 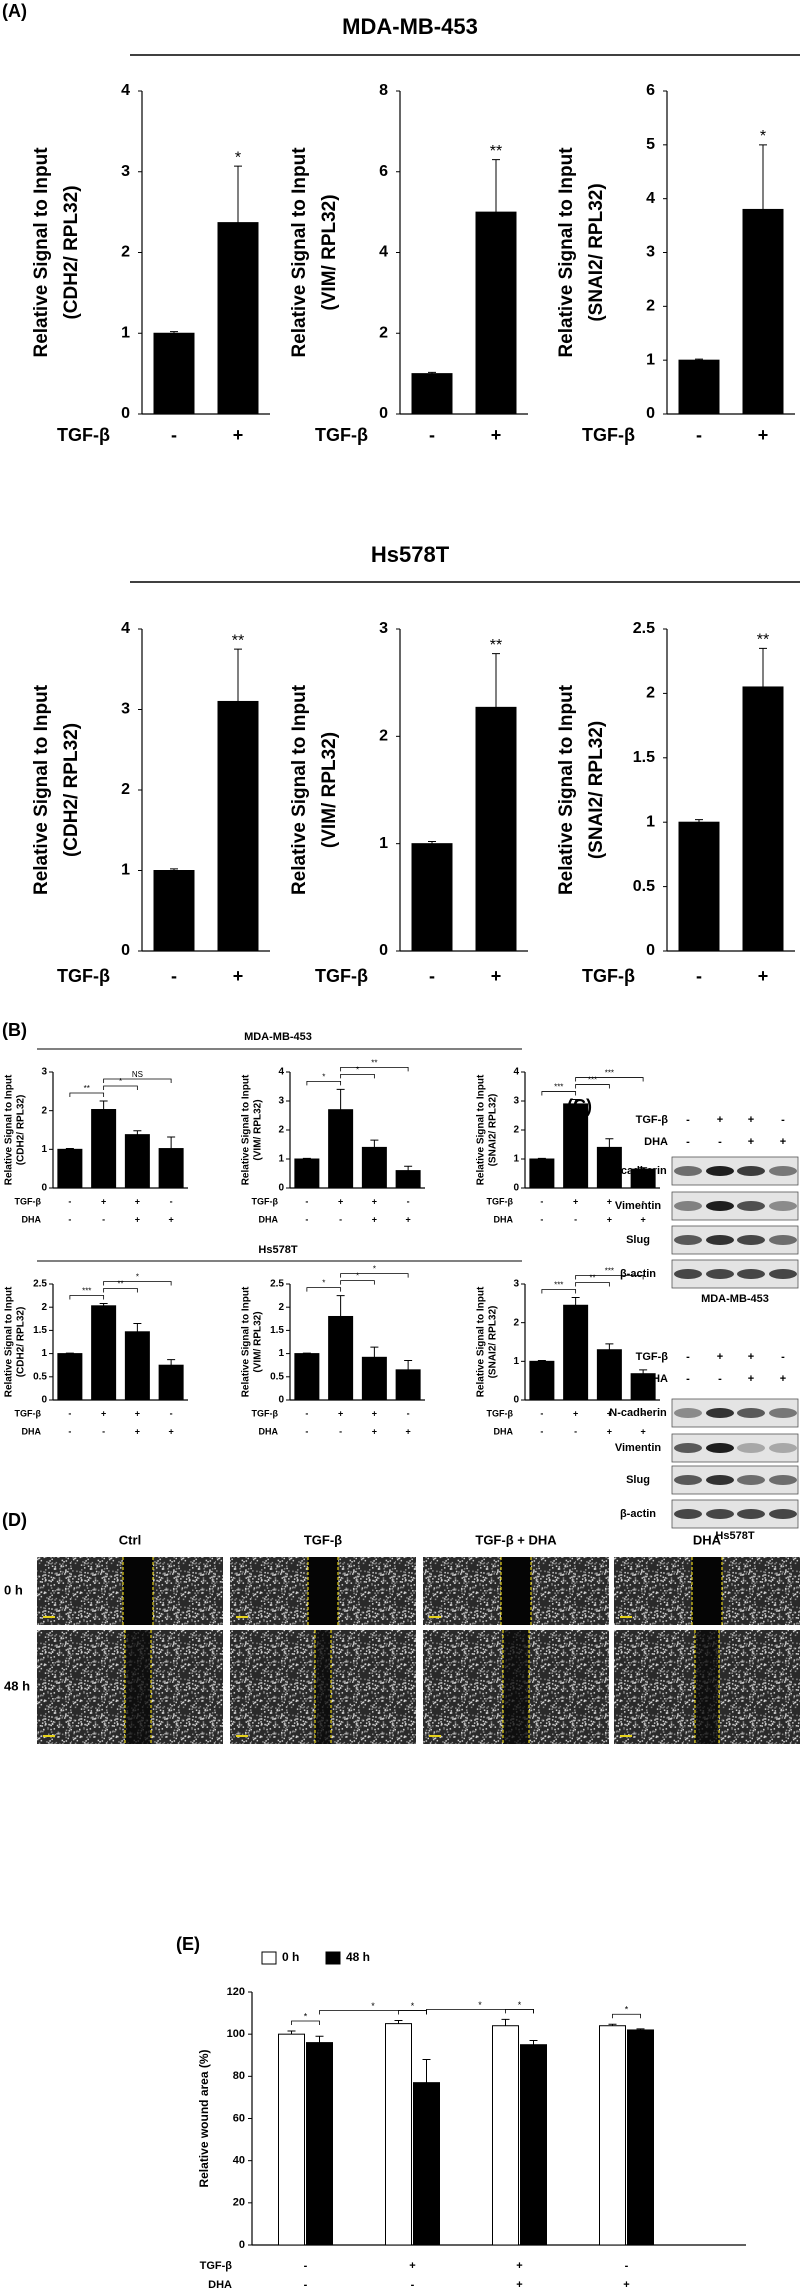 What do you see at coordinates (277, 1330) in the screenshot?
I see `y-tick-label: 1.5` at bounding box center [277, 1330].